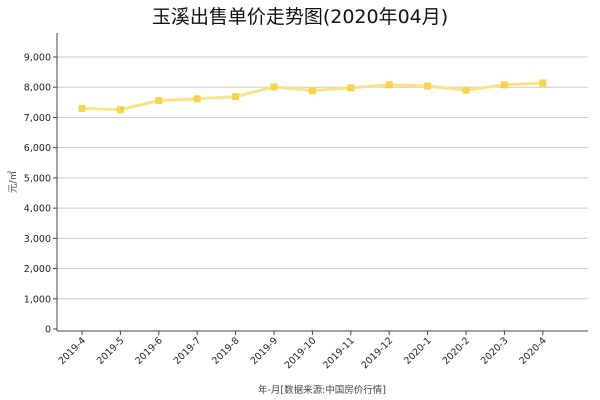 Image resolution: width=600 pixels, height=400 pixels. Describe the element at coordinates (149, 351) in the screenshot. I see `x-tick-label: 2019-6` at that location.